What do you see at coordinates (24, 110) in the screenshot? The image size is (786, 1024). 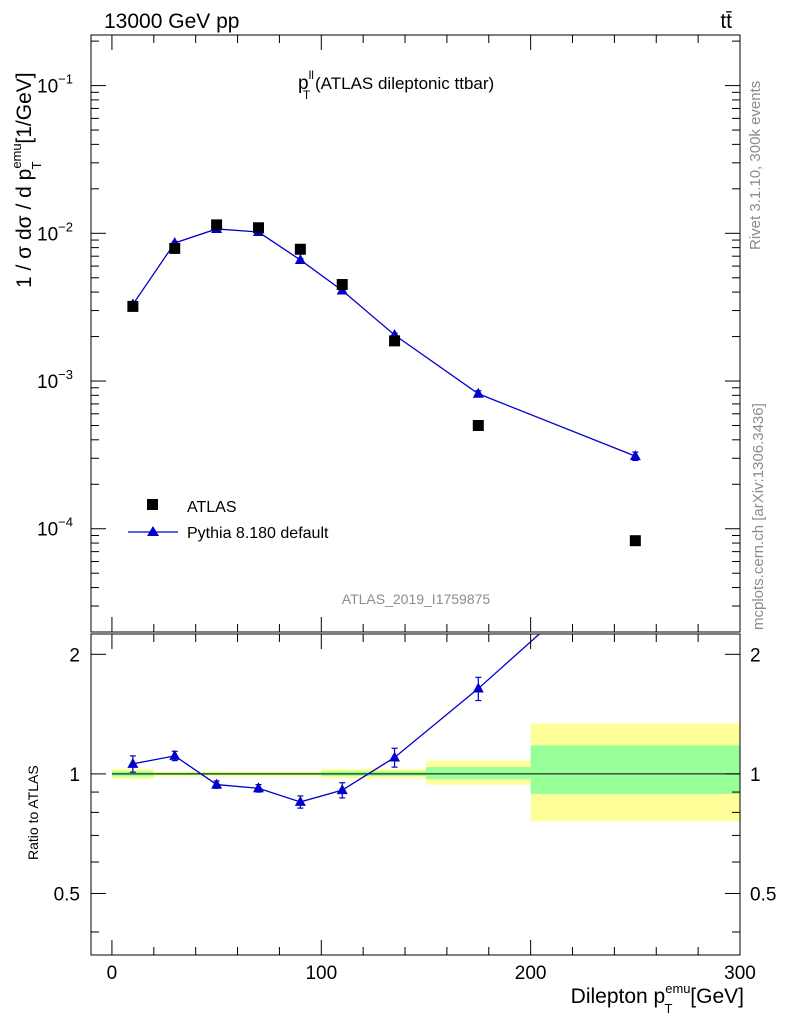 I see `ylabel-unit: [1/GeV]` at bounding box center [24, 110].